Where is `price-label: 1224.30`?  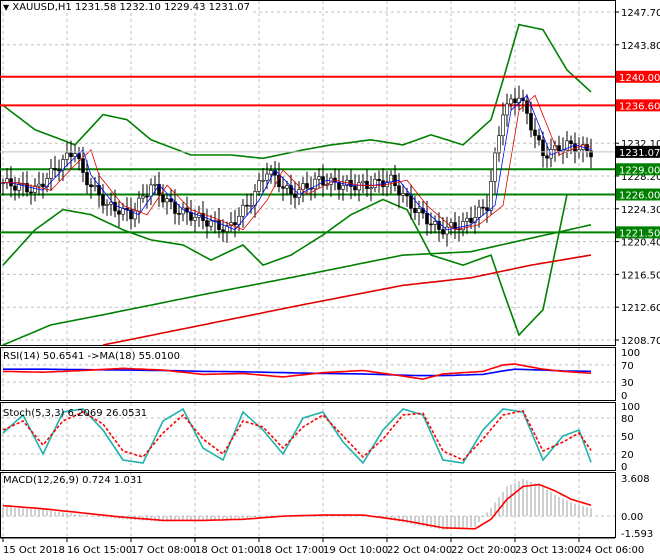 price-label: 1224.30 is located at coordinates (640, 210).